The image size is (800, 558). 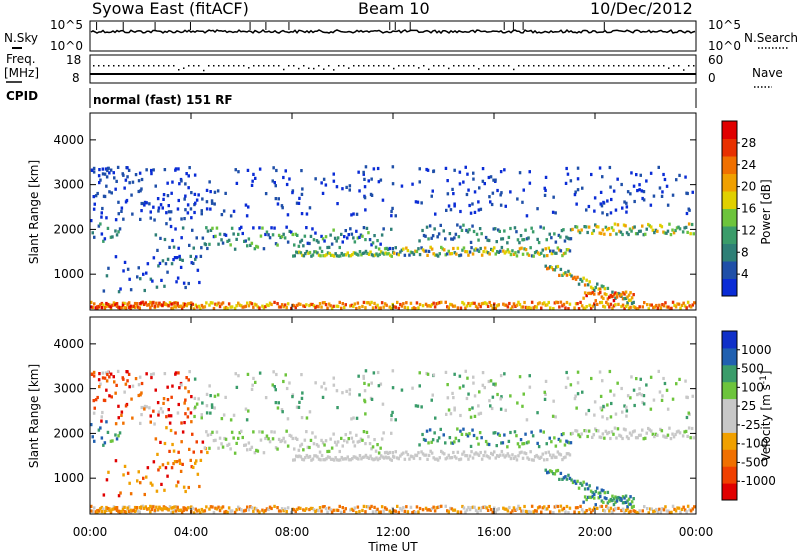 What do you see at coordinates (752, 387) in the screenshot?
I see `colorbar-tick-label: 100` at bounding box center [752, 387].